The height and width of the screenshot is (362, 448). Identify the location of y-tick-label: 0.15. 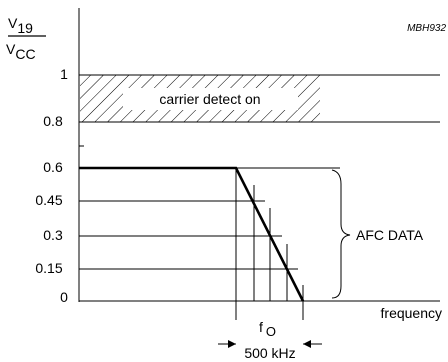
(48, 268).